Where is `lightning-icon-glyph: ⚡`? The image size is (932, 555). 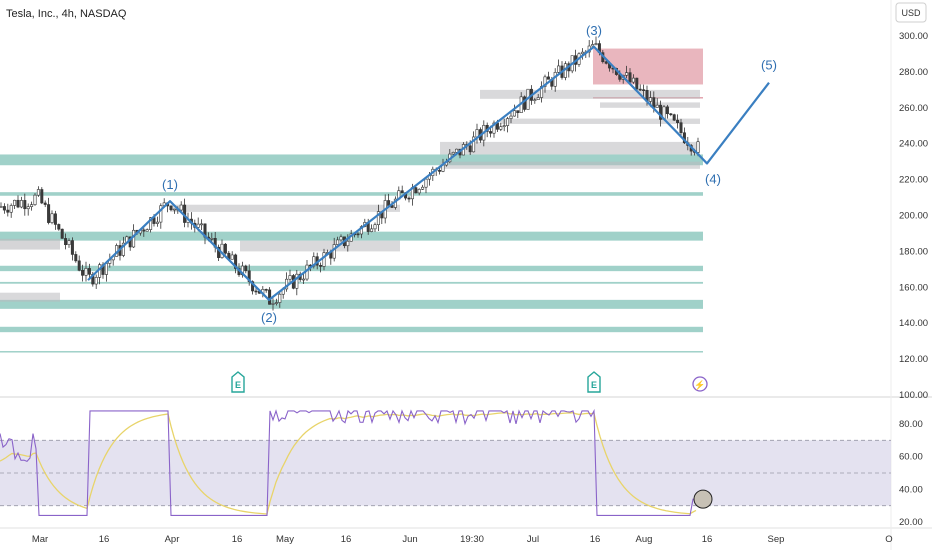 lightning-icon-glyph: ⚡ is located at coordinates (699, 385).